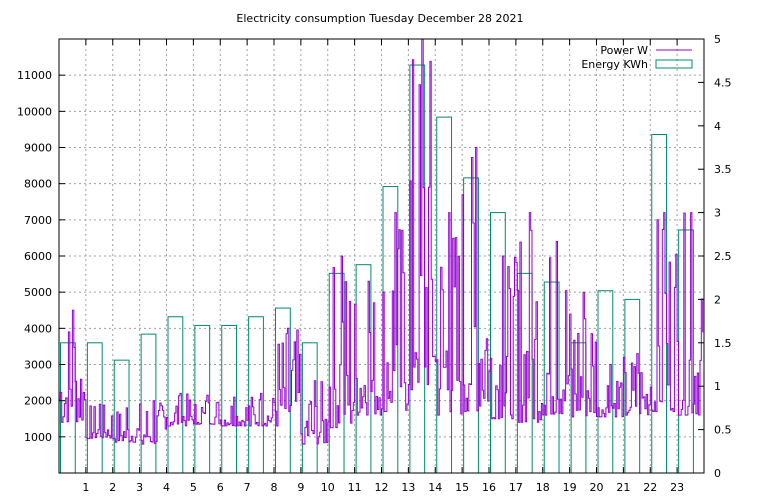 The image size is (768, 500). What do you see at coordinates (220, 487) in the screenshot?
I see `x-tick-label: 6` at bounding box center [220, 487].